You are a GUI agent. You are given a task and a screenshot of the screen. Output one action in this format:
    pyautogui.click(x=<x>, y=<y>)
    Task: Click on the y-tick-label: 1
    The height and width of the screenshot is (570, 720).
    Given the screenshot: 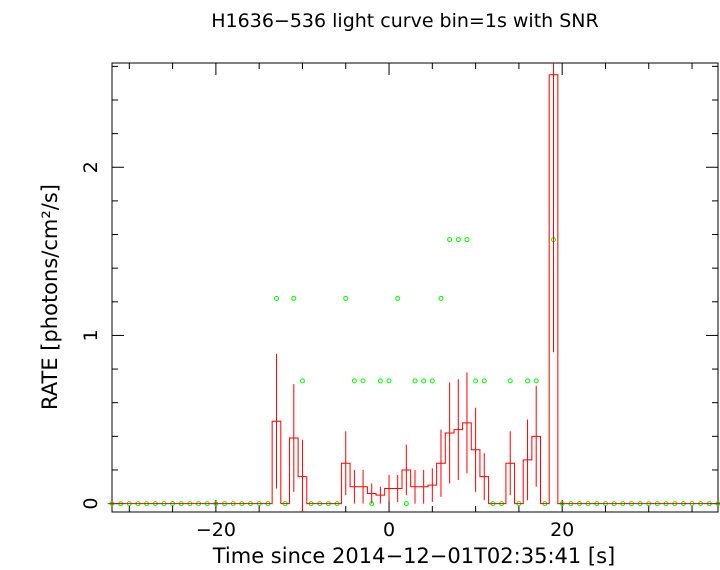 What is the action you would take?
    pyautogui.click(x=91, y=335)
    